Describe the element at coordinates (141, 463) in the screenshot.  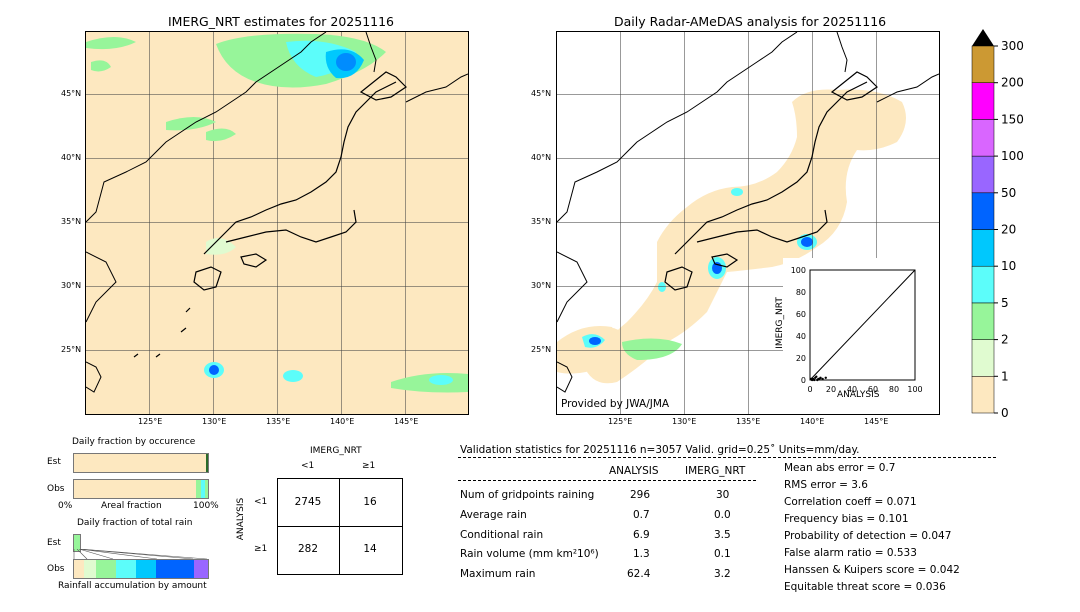
I see `occurrence-bar-est` at that location.